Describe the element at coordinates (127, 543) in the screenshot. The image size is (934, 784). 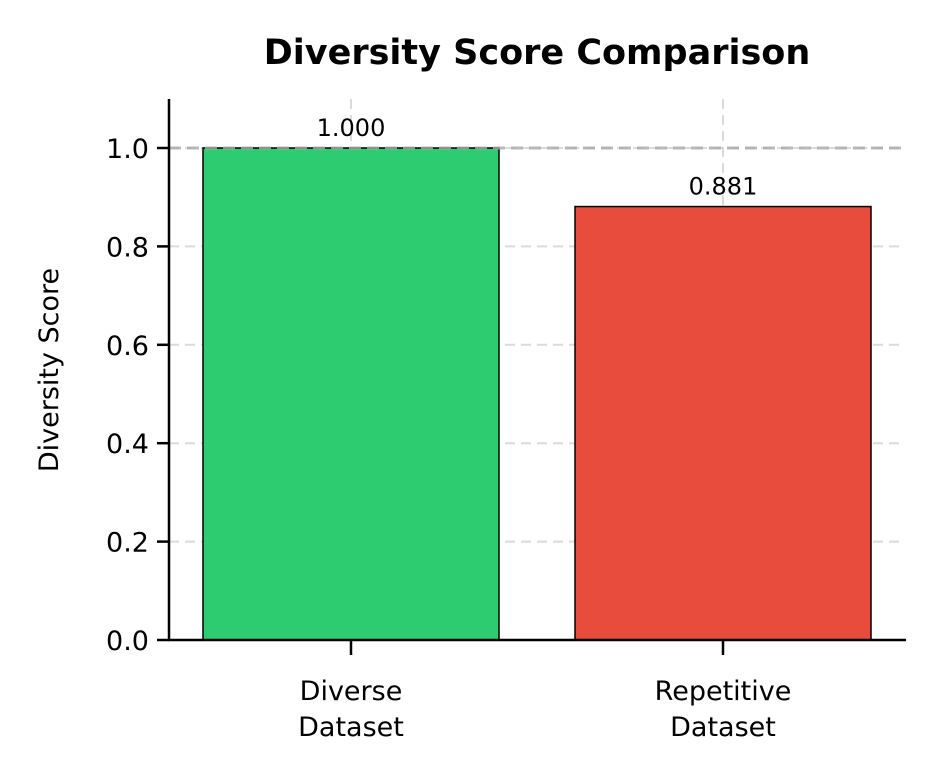
I see `y-tick-label: 0.2` at that location.